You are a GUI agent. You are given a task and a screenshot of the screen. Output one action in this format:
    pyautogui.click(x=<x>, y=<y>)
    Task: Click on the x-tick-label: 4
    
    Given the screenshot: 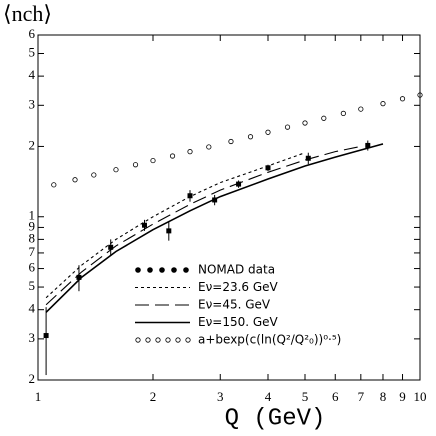 What is the action you would take?
    pyautogui.click(x=268, y=396)
    